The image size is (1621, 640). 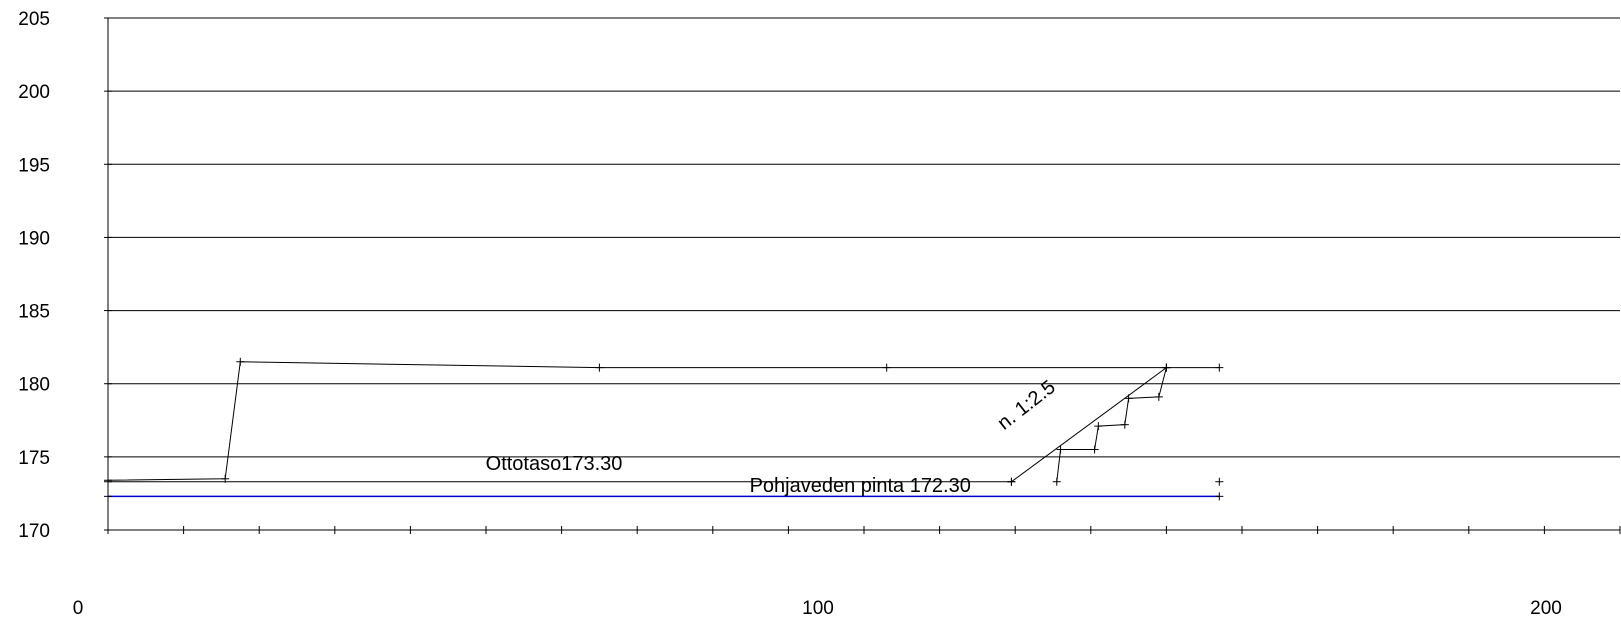 What do you see at coordinates (1027, 405) in the screenshot?
I see `annotation-slope: n. 1:2.5` at bounding box center [1027, 405].